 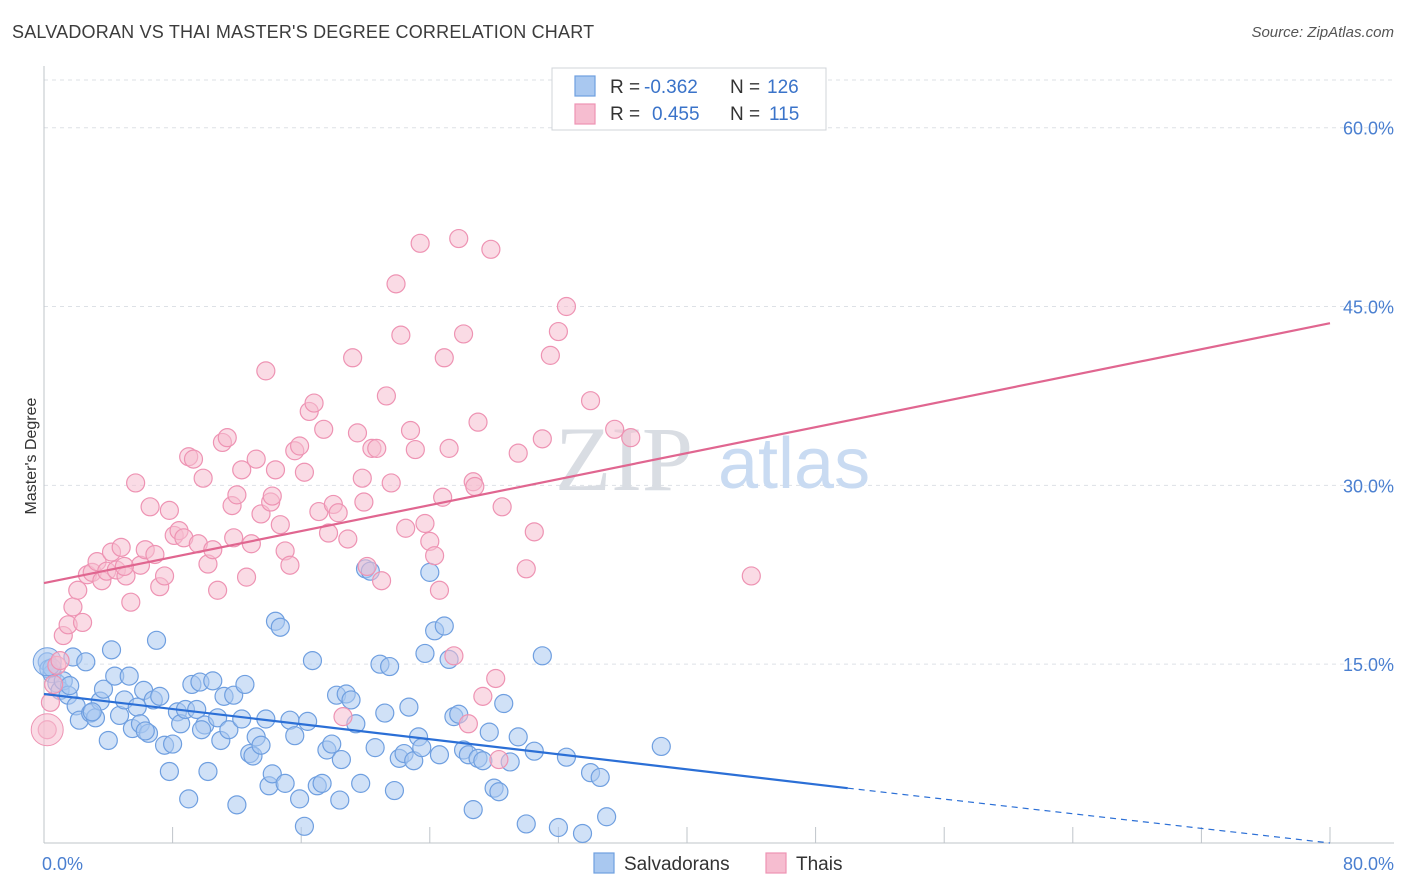 I want to click on y-axis-label: Master's Degree, so click(x=31, y=455).